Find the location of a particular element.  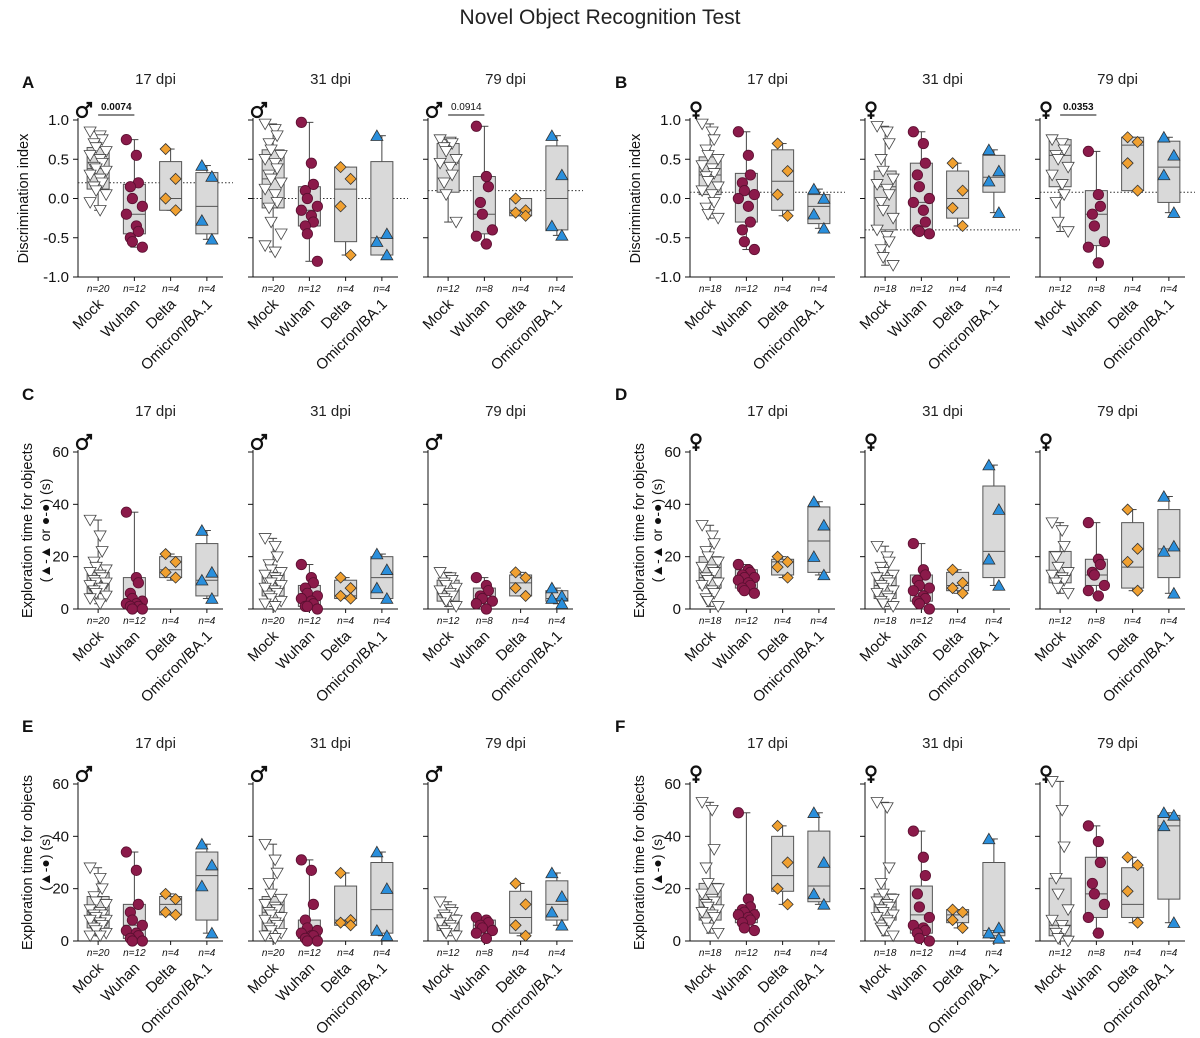

y-axis-label-2: (▲-▲ or ●-●) (s) is located at coordinates (657, 531).